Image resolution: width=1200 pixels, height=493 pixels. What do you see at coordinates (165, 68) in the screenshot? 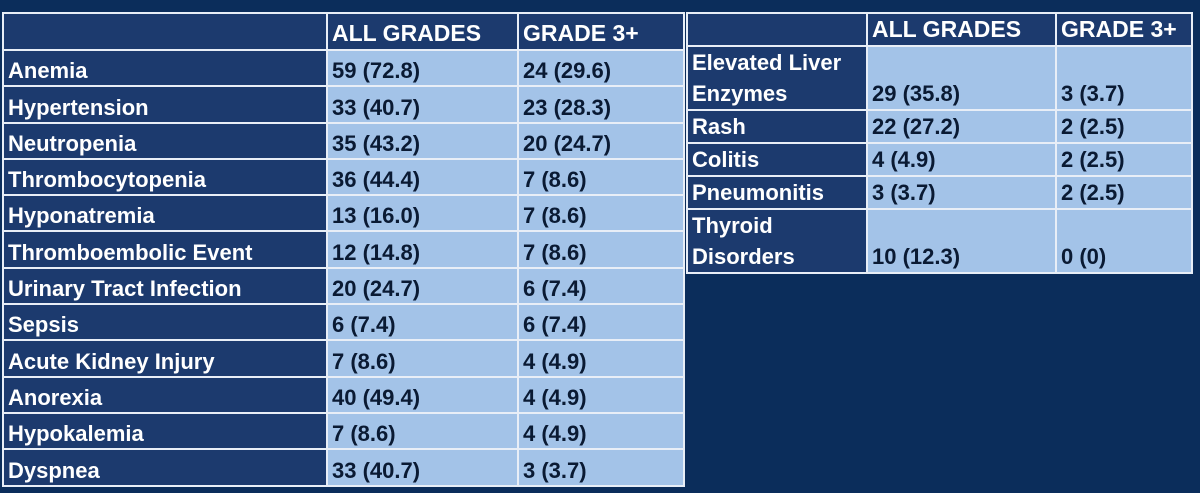
I see `event-name: Anemia` at bounding box center [165, 68].